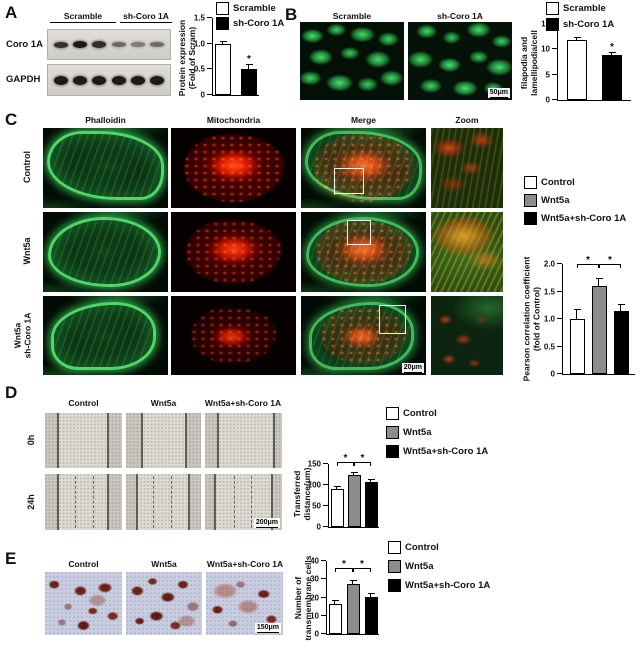 The height and width of the screenshot is (649, 643). Describe the element at coordinates (267, 627) in the screenshot. I see `scale-bar-150um: 150μm` at that location.